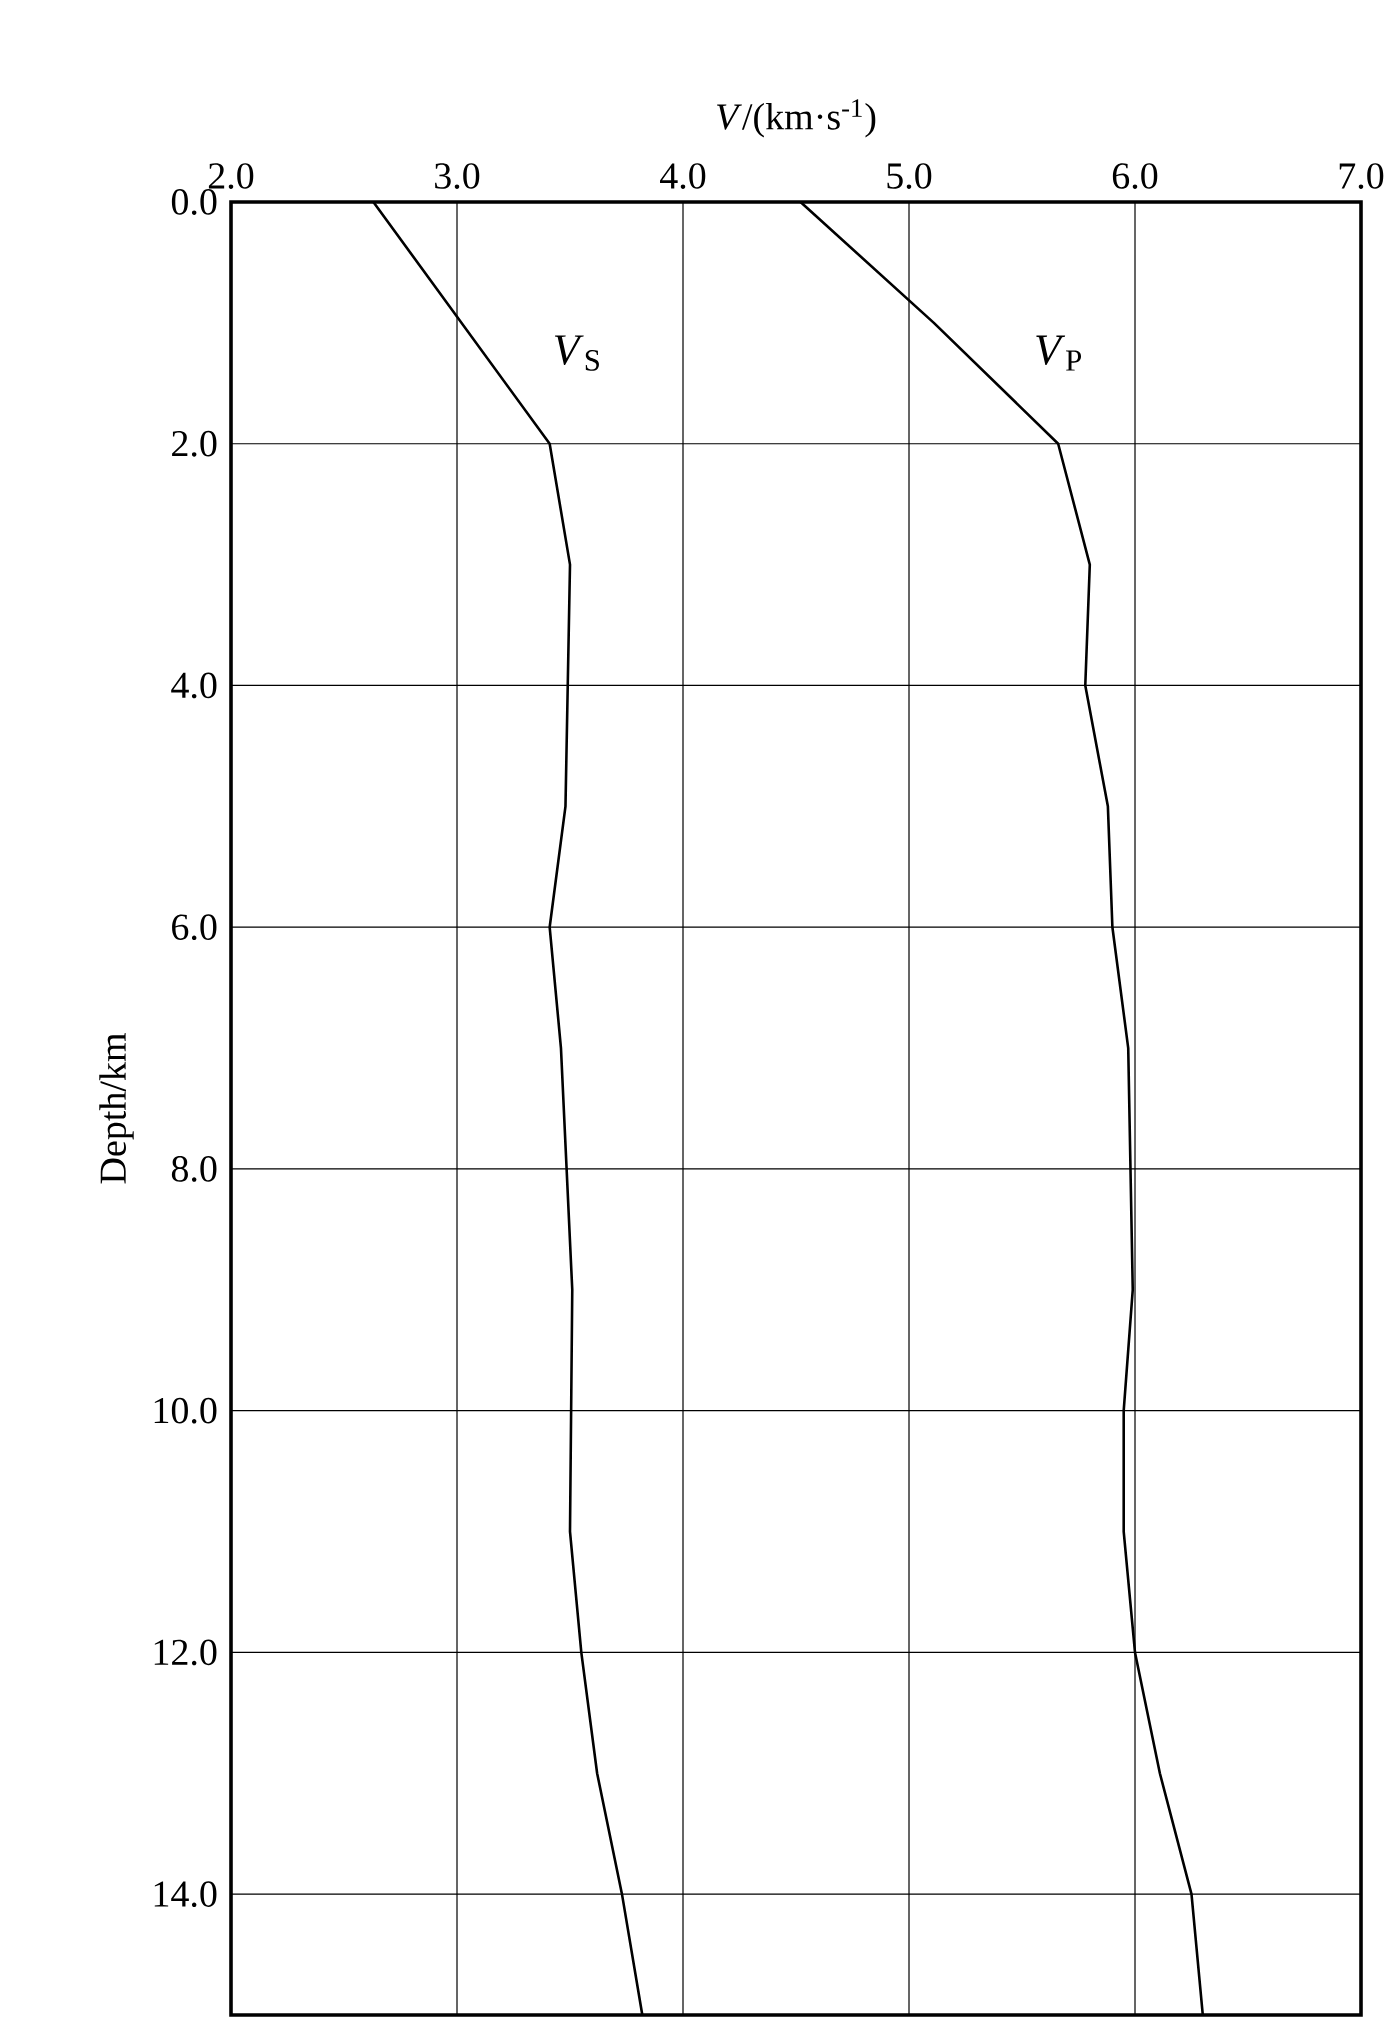 This screenshot has height=2017, width=1398. What do you see at coordinates (194, 443) in the screenshot?
I see `y-tick-label: 2.0` at bounding box center [194, 443].